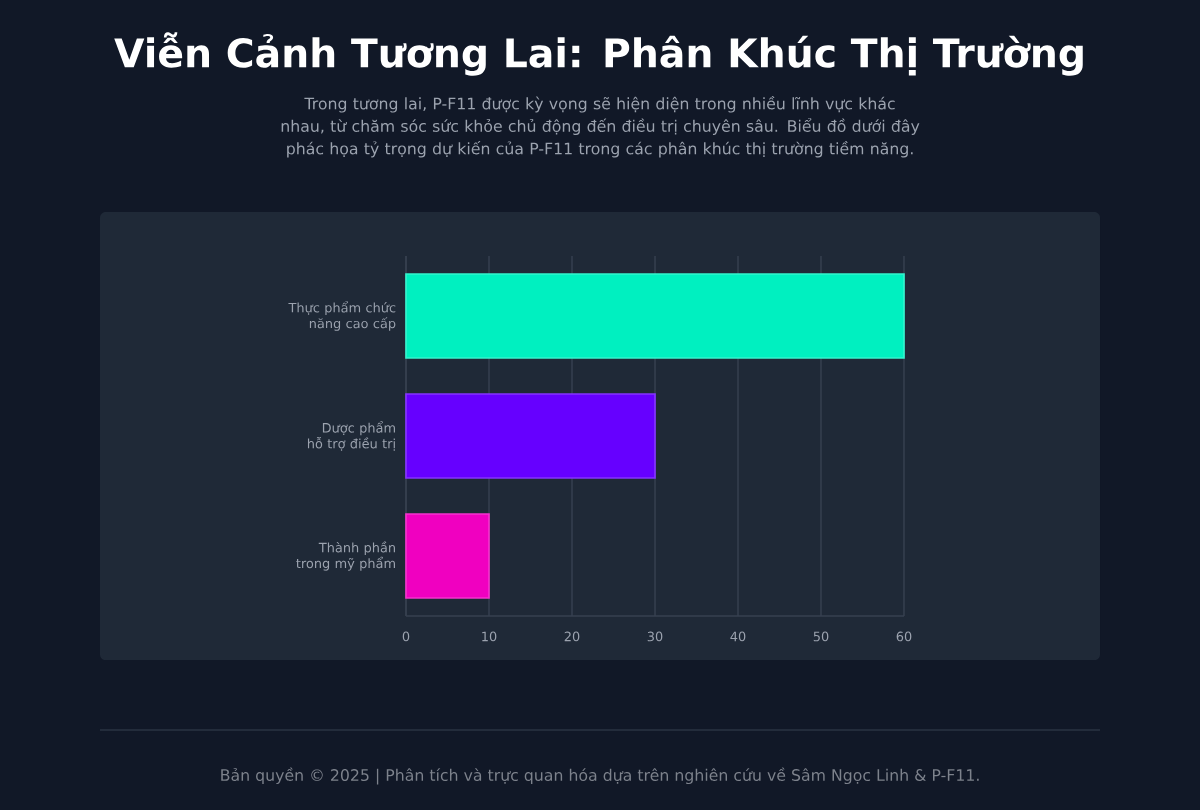 Image resolution: width=1200 pixels, height=810 pixels. Describe the element at coordinates (598, 54) in the screenshot. I see `chart-title: Viễn Cảnh Tương Lai: Phân Khúc Thị Trường` at that location.